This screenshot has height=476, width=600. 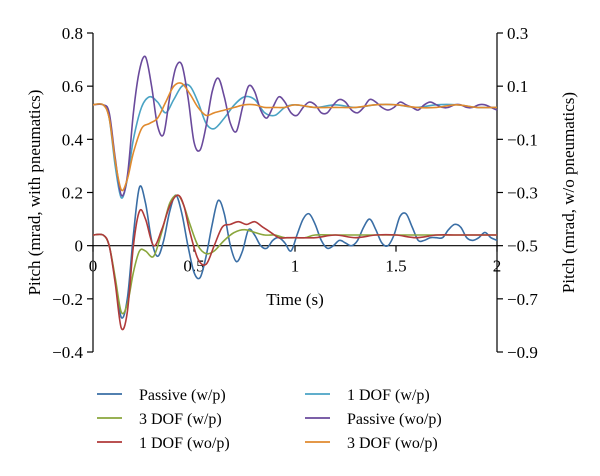 What do you see at coordinates (180, 419) in the screenshot?
I see `legend-label-1: 3 DOF (w/p)` at bounding box center [180, 419].